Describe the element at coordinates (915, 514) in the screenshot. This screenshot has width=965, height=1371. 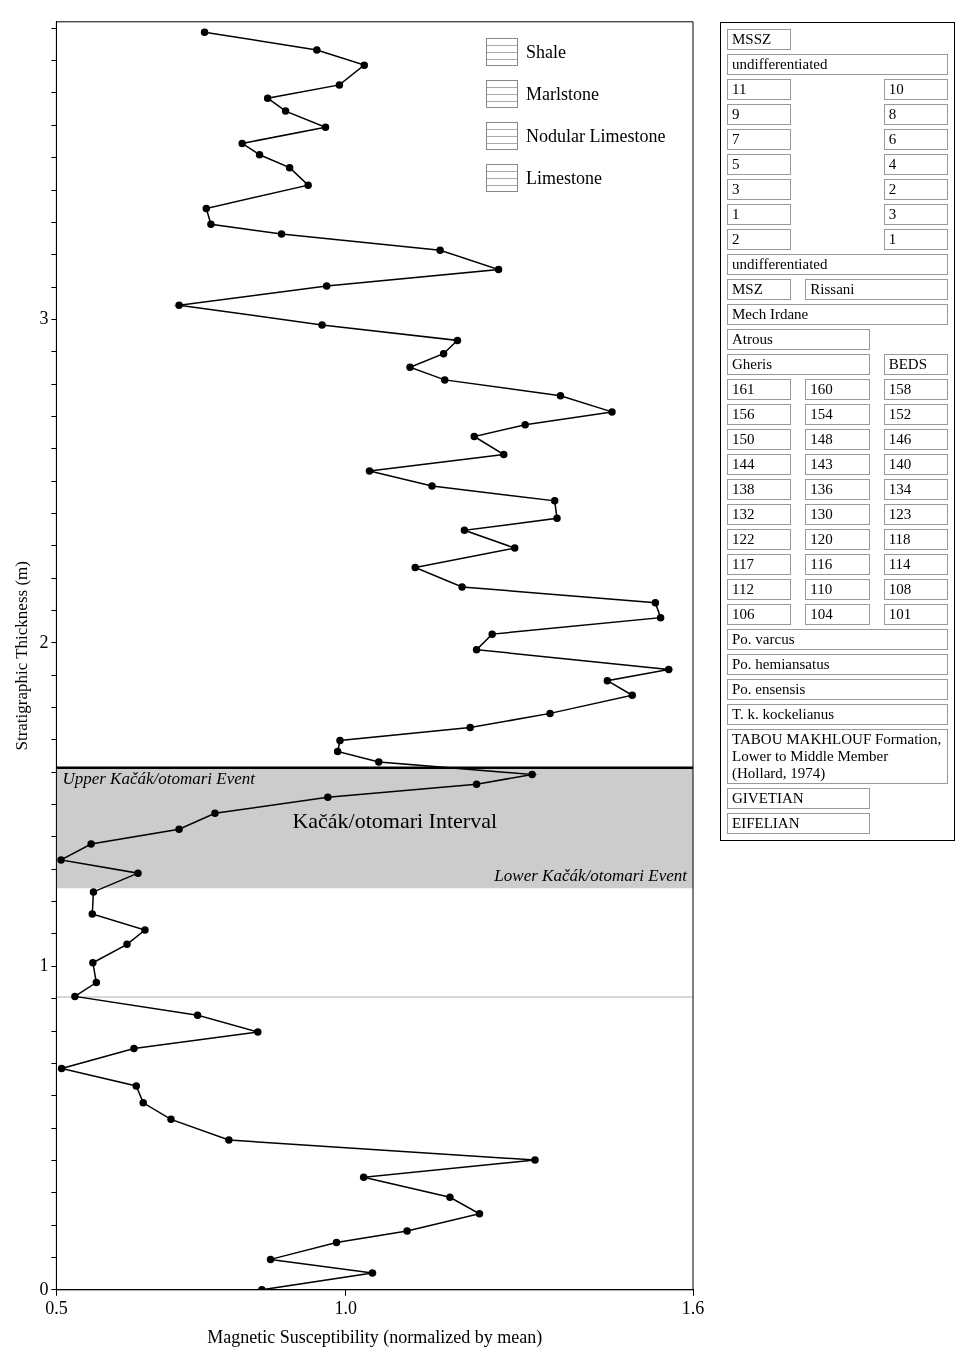
I see `text: 123` at that location.